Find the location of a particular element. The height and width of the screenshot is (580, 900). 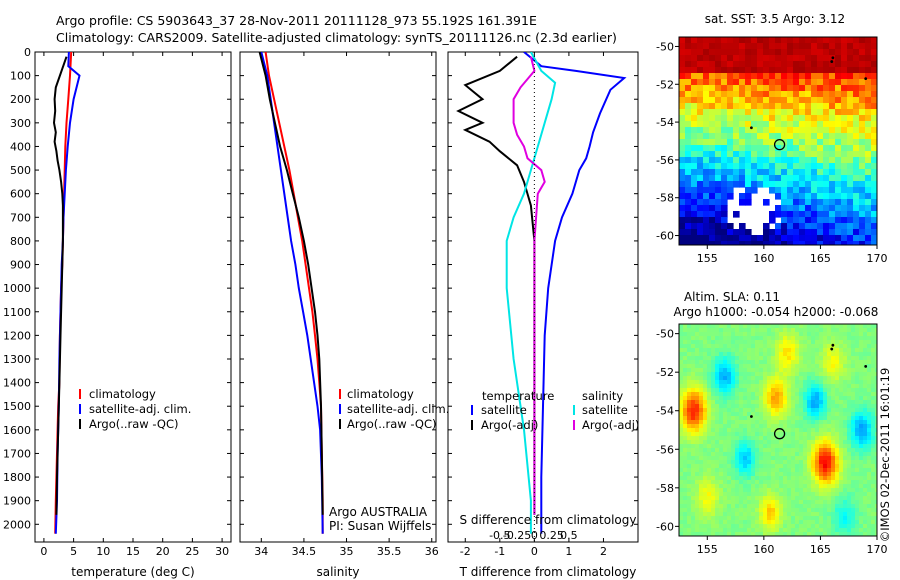

x-tick-label: 34 is located at coordinates (261, 551).